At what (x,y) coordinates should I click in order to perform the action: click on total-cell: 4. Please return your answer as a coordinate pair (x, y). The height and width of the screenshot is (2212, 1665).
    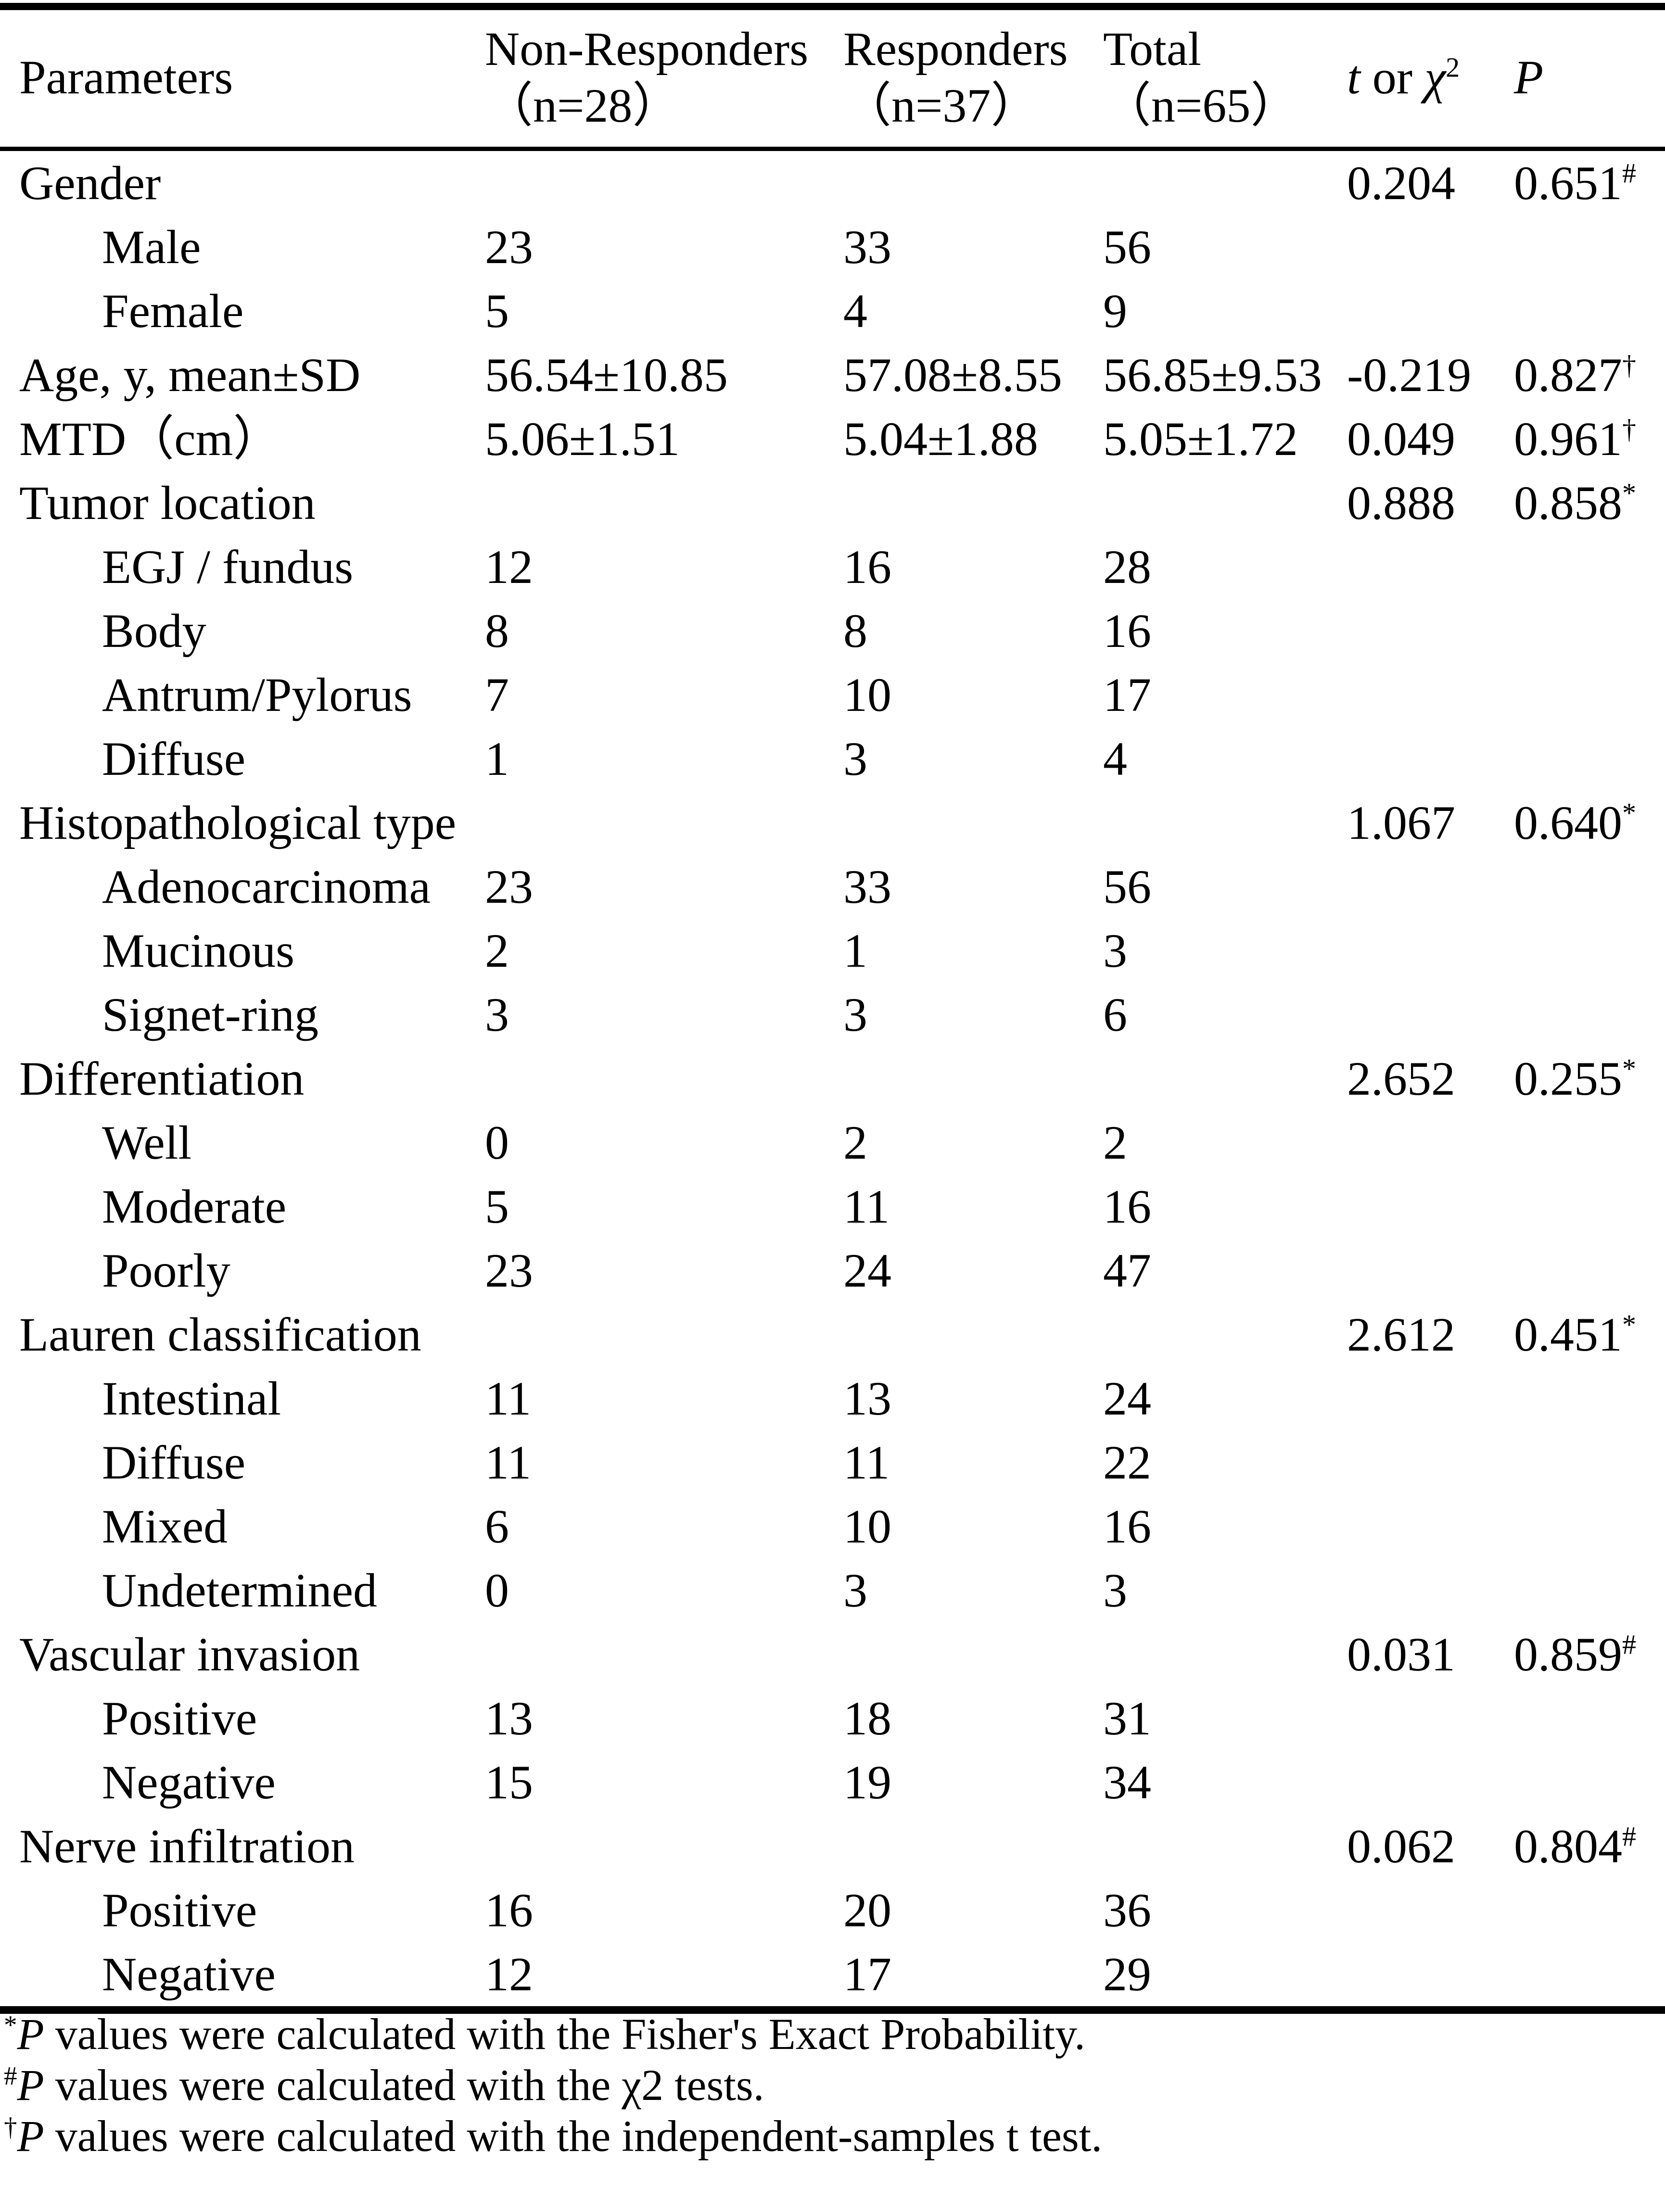
    Looking at the image, I should click on (1115, 758).